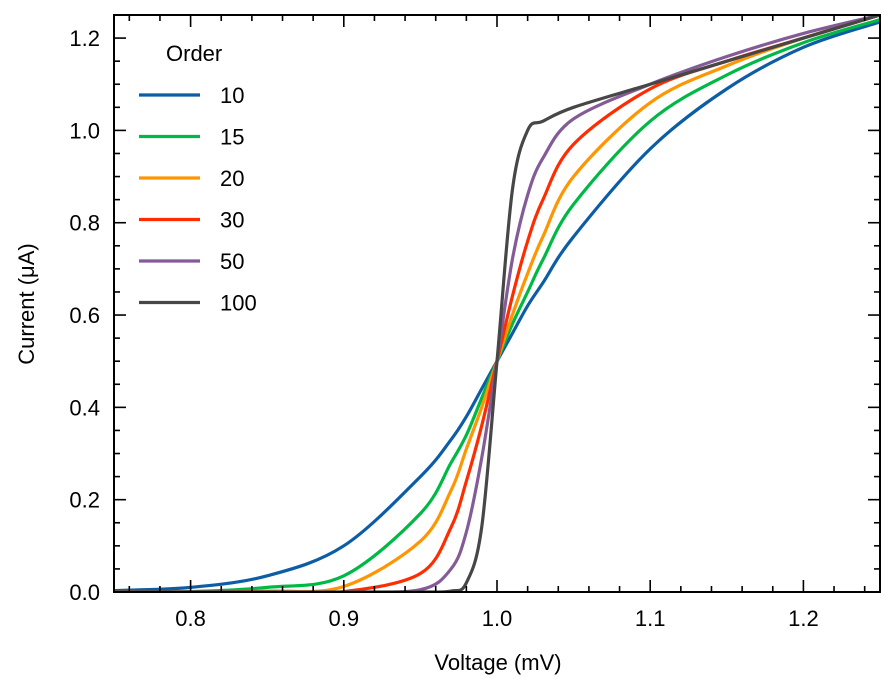  I want to click on legend-label-15: 15, so click(232, 137).